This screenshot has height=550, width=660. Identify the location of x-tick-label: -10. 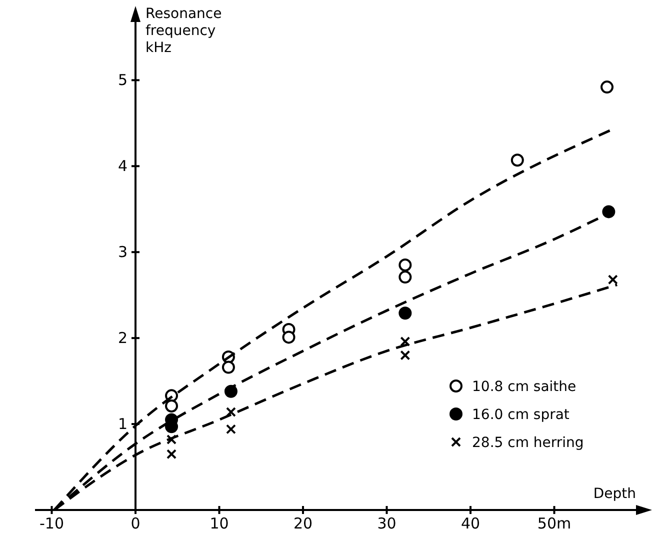
(52, 523).